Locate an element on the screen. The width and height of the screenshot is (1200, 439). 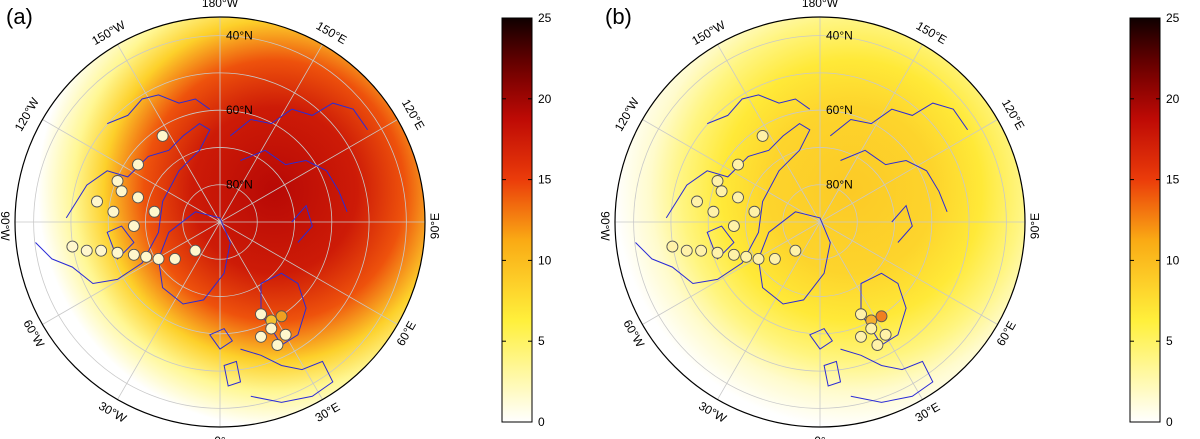
panel-label-a: (a) is located at coordinates (19, 16).